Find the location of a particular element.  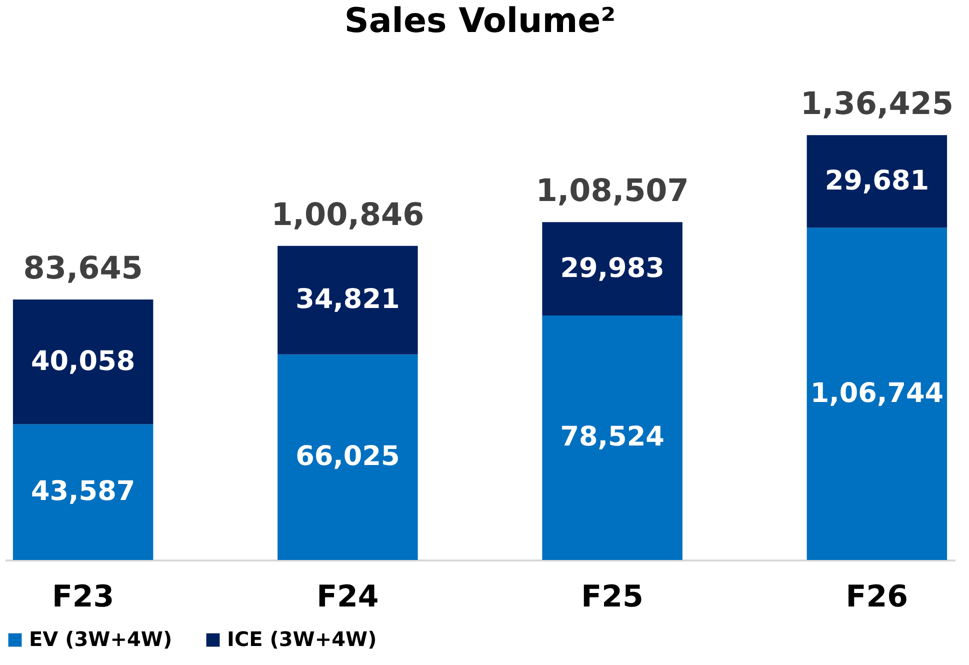

x-tick-label: F25 is located at coordinates (612, 597).